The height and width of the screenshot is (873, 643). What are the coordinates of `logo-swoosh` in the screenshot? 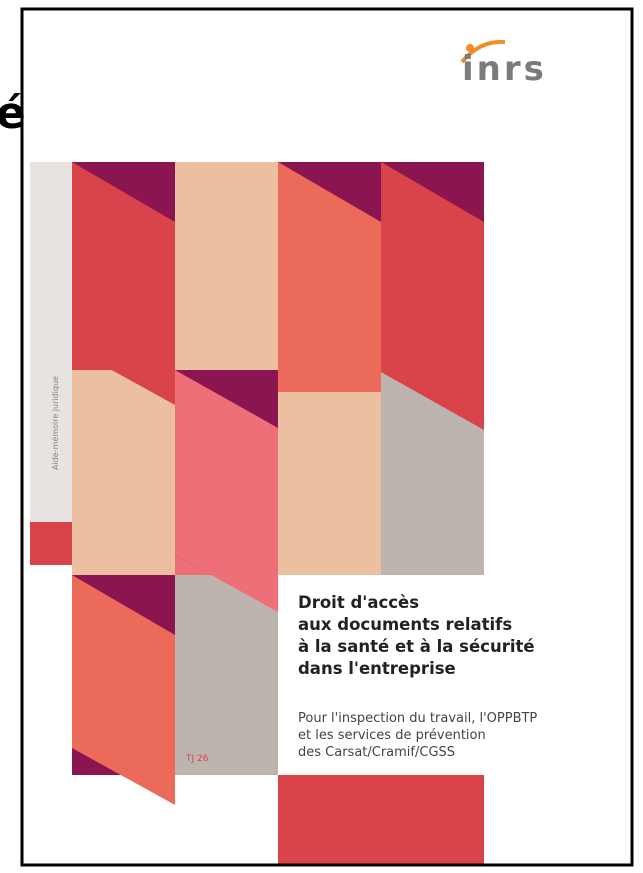 It's located at (483, 51).